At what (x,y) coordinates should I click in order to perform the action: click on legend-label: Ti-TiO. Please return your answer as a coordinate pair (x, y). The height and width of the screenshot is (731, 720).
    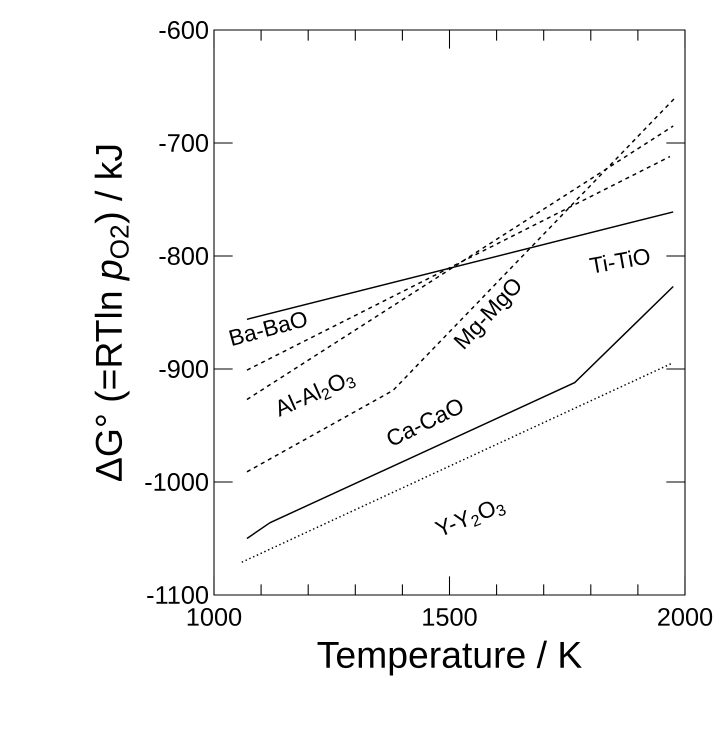
    Looking at the image, I should click on (619, 260).